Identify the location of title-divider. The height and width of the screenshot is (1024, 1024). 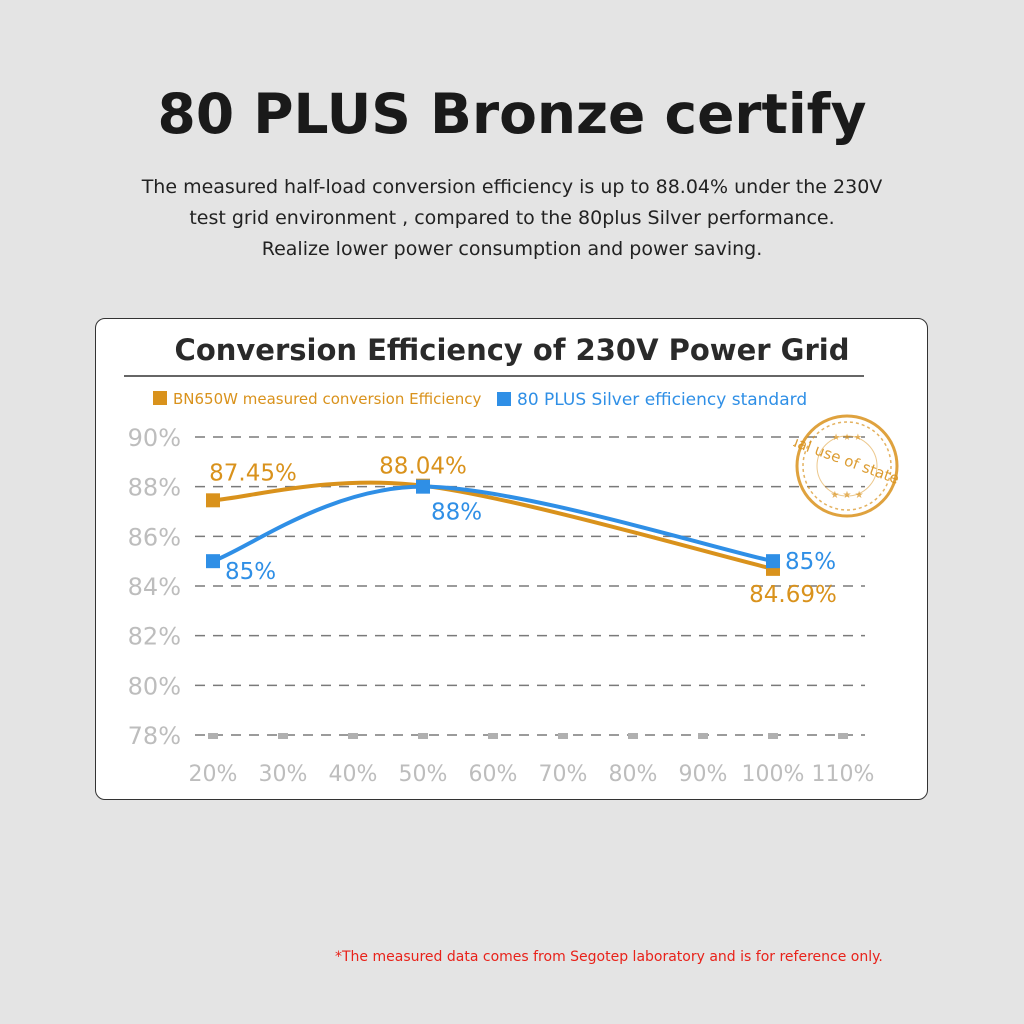
(494, 376).